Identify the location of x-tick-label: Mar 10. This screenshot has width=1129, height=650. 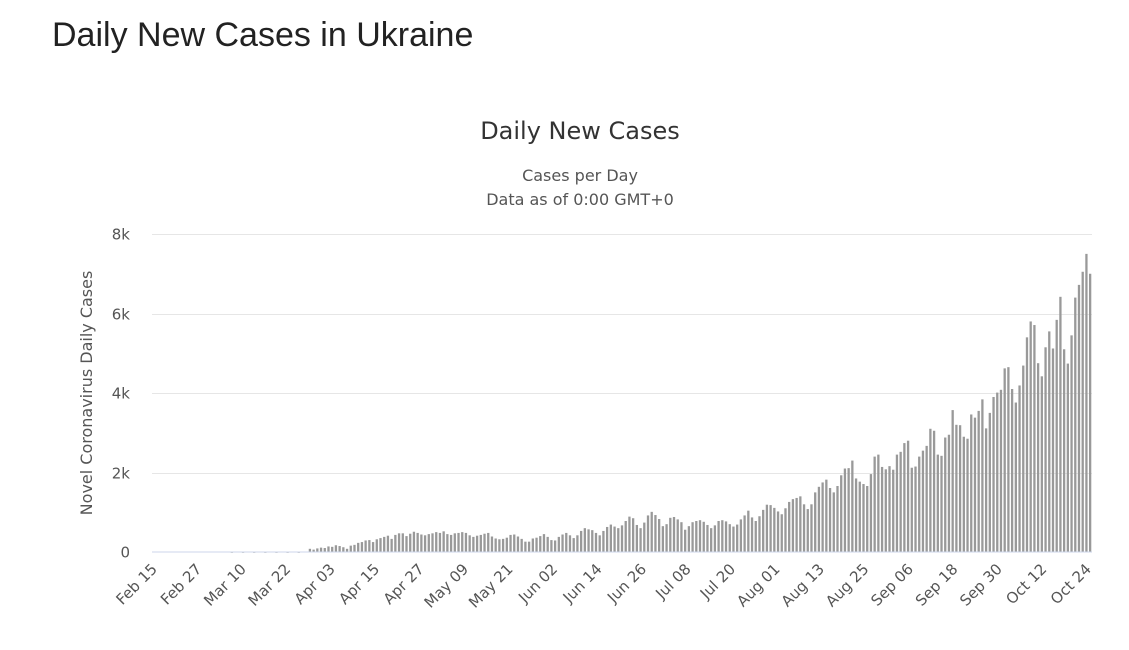
(225, 585).